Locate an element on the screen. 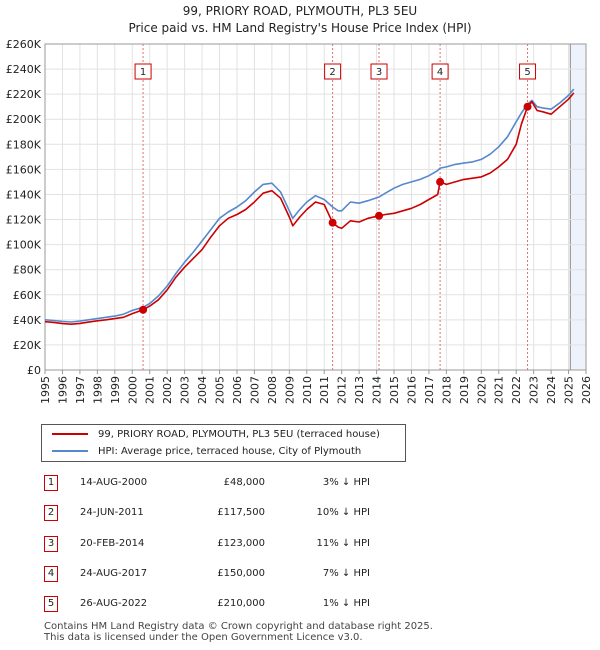 This screenshot has width=600, height=650. x-tick-label: 2024 is located at coordinates (551, 390).